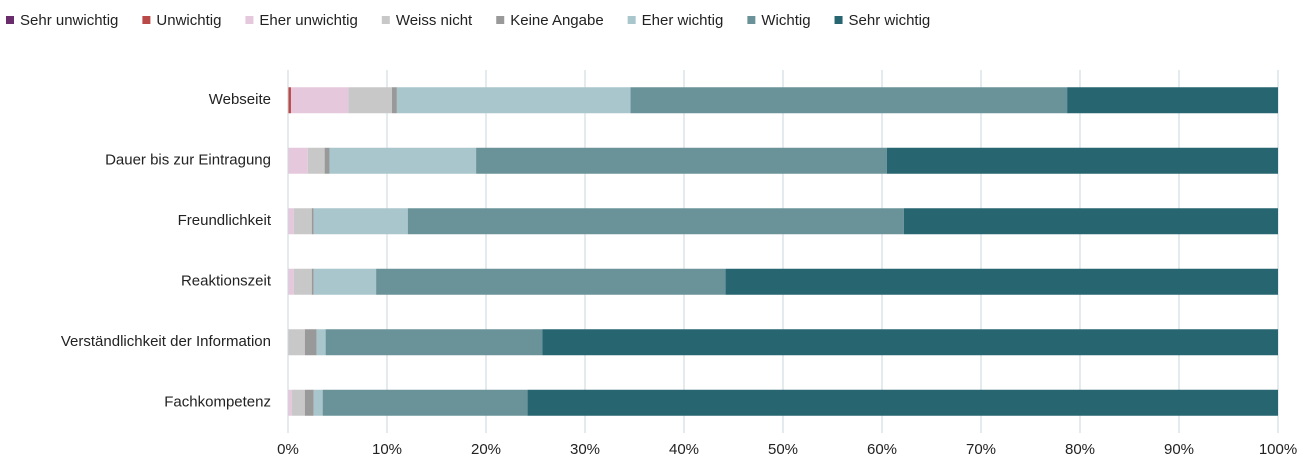  What do you see at coordinates (882, 449) in the screenshot?
I see `x-tick-label: 60%` at bounding box center [882, 449].